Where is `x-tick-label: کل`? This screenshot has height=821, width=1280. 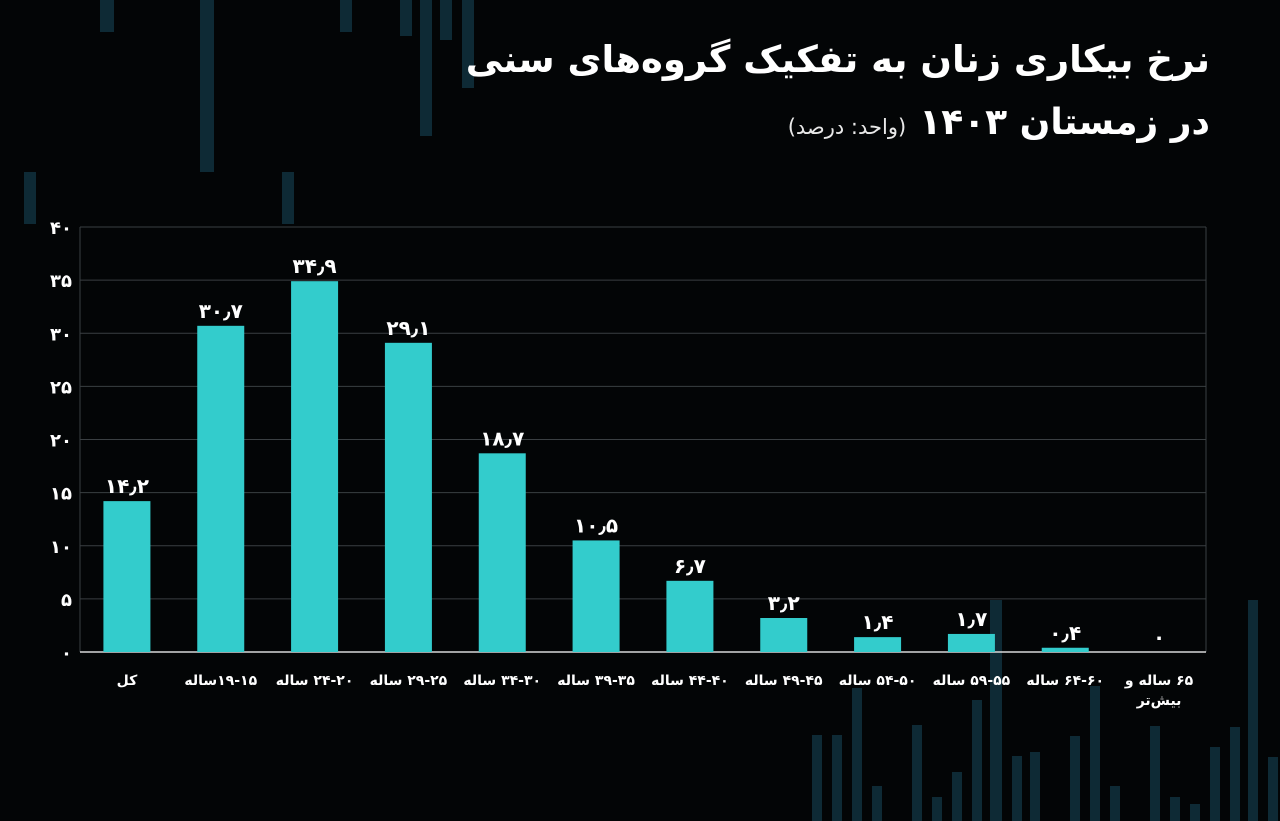 x-tick-label: کل is located at coordinates (127, 681).